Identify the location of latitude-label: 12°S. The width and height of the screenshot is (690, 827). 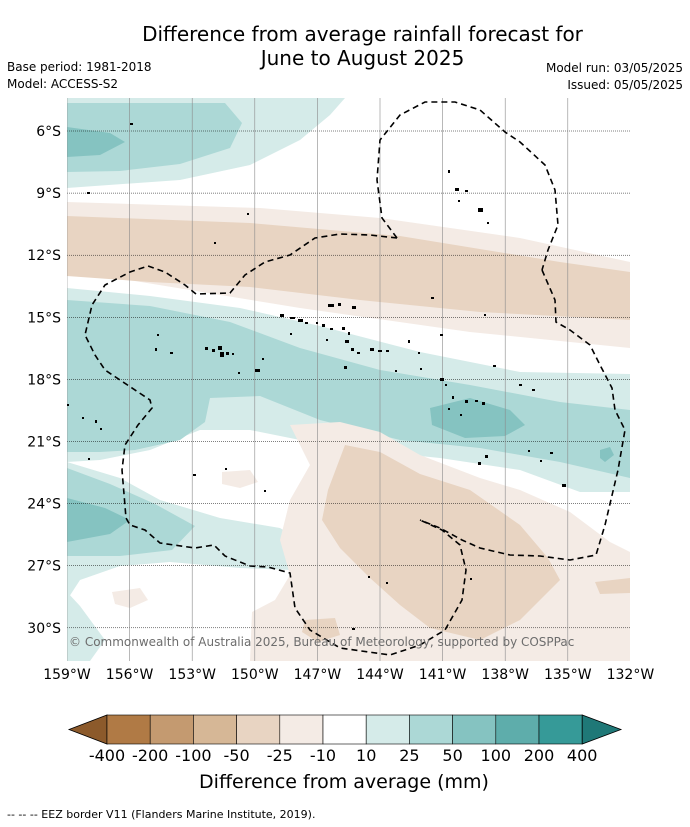
(44, 256).